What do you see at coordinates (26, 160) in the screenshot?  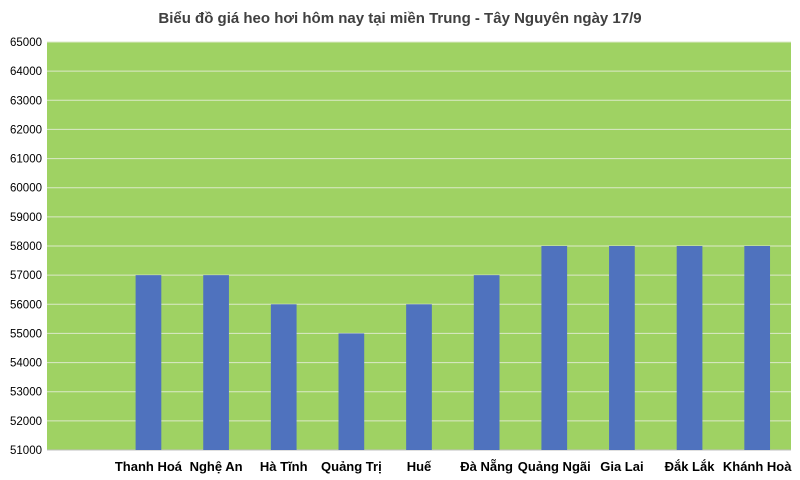 I see `y-tick-label: 61000` at bounding box center [26, 160].